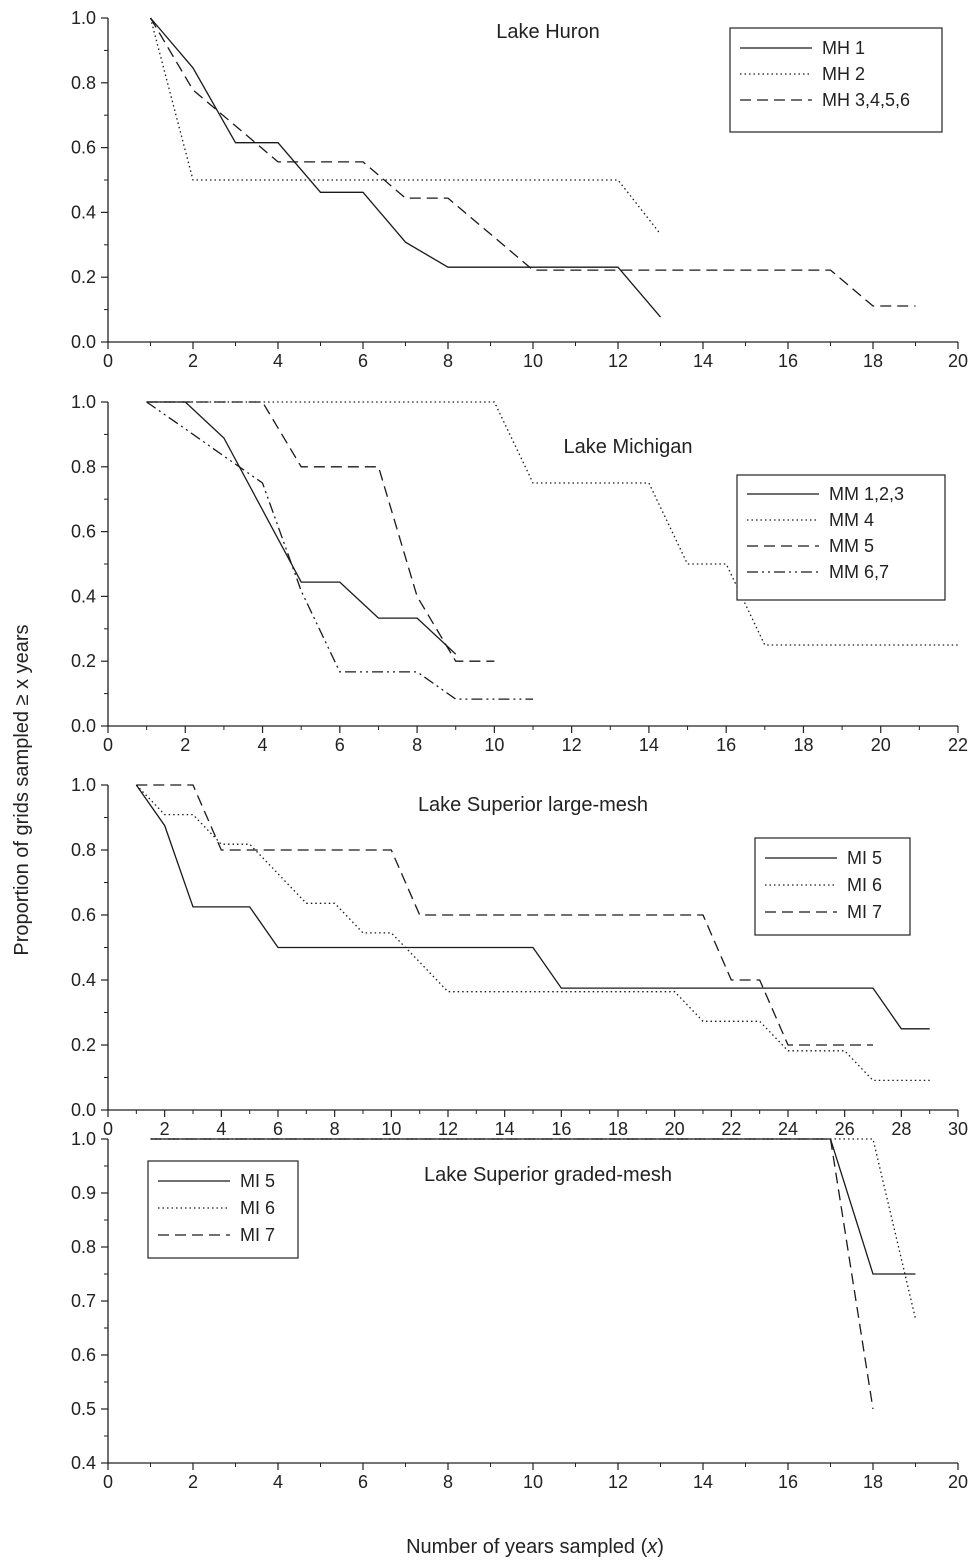 Image resolution: width=979 pixels, height=1568 pixels. Describe the element at coordinates (83, 1409) in the screenshot. I see `y-tick-label: 0.5` at that location.